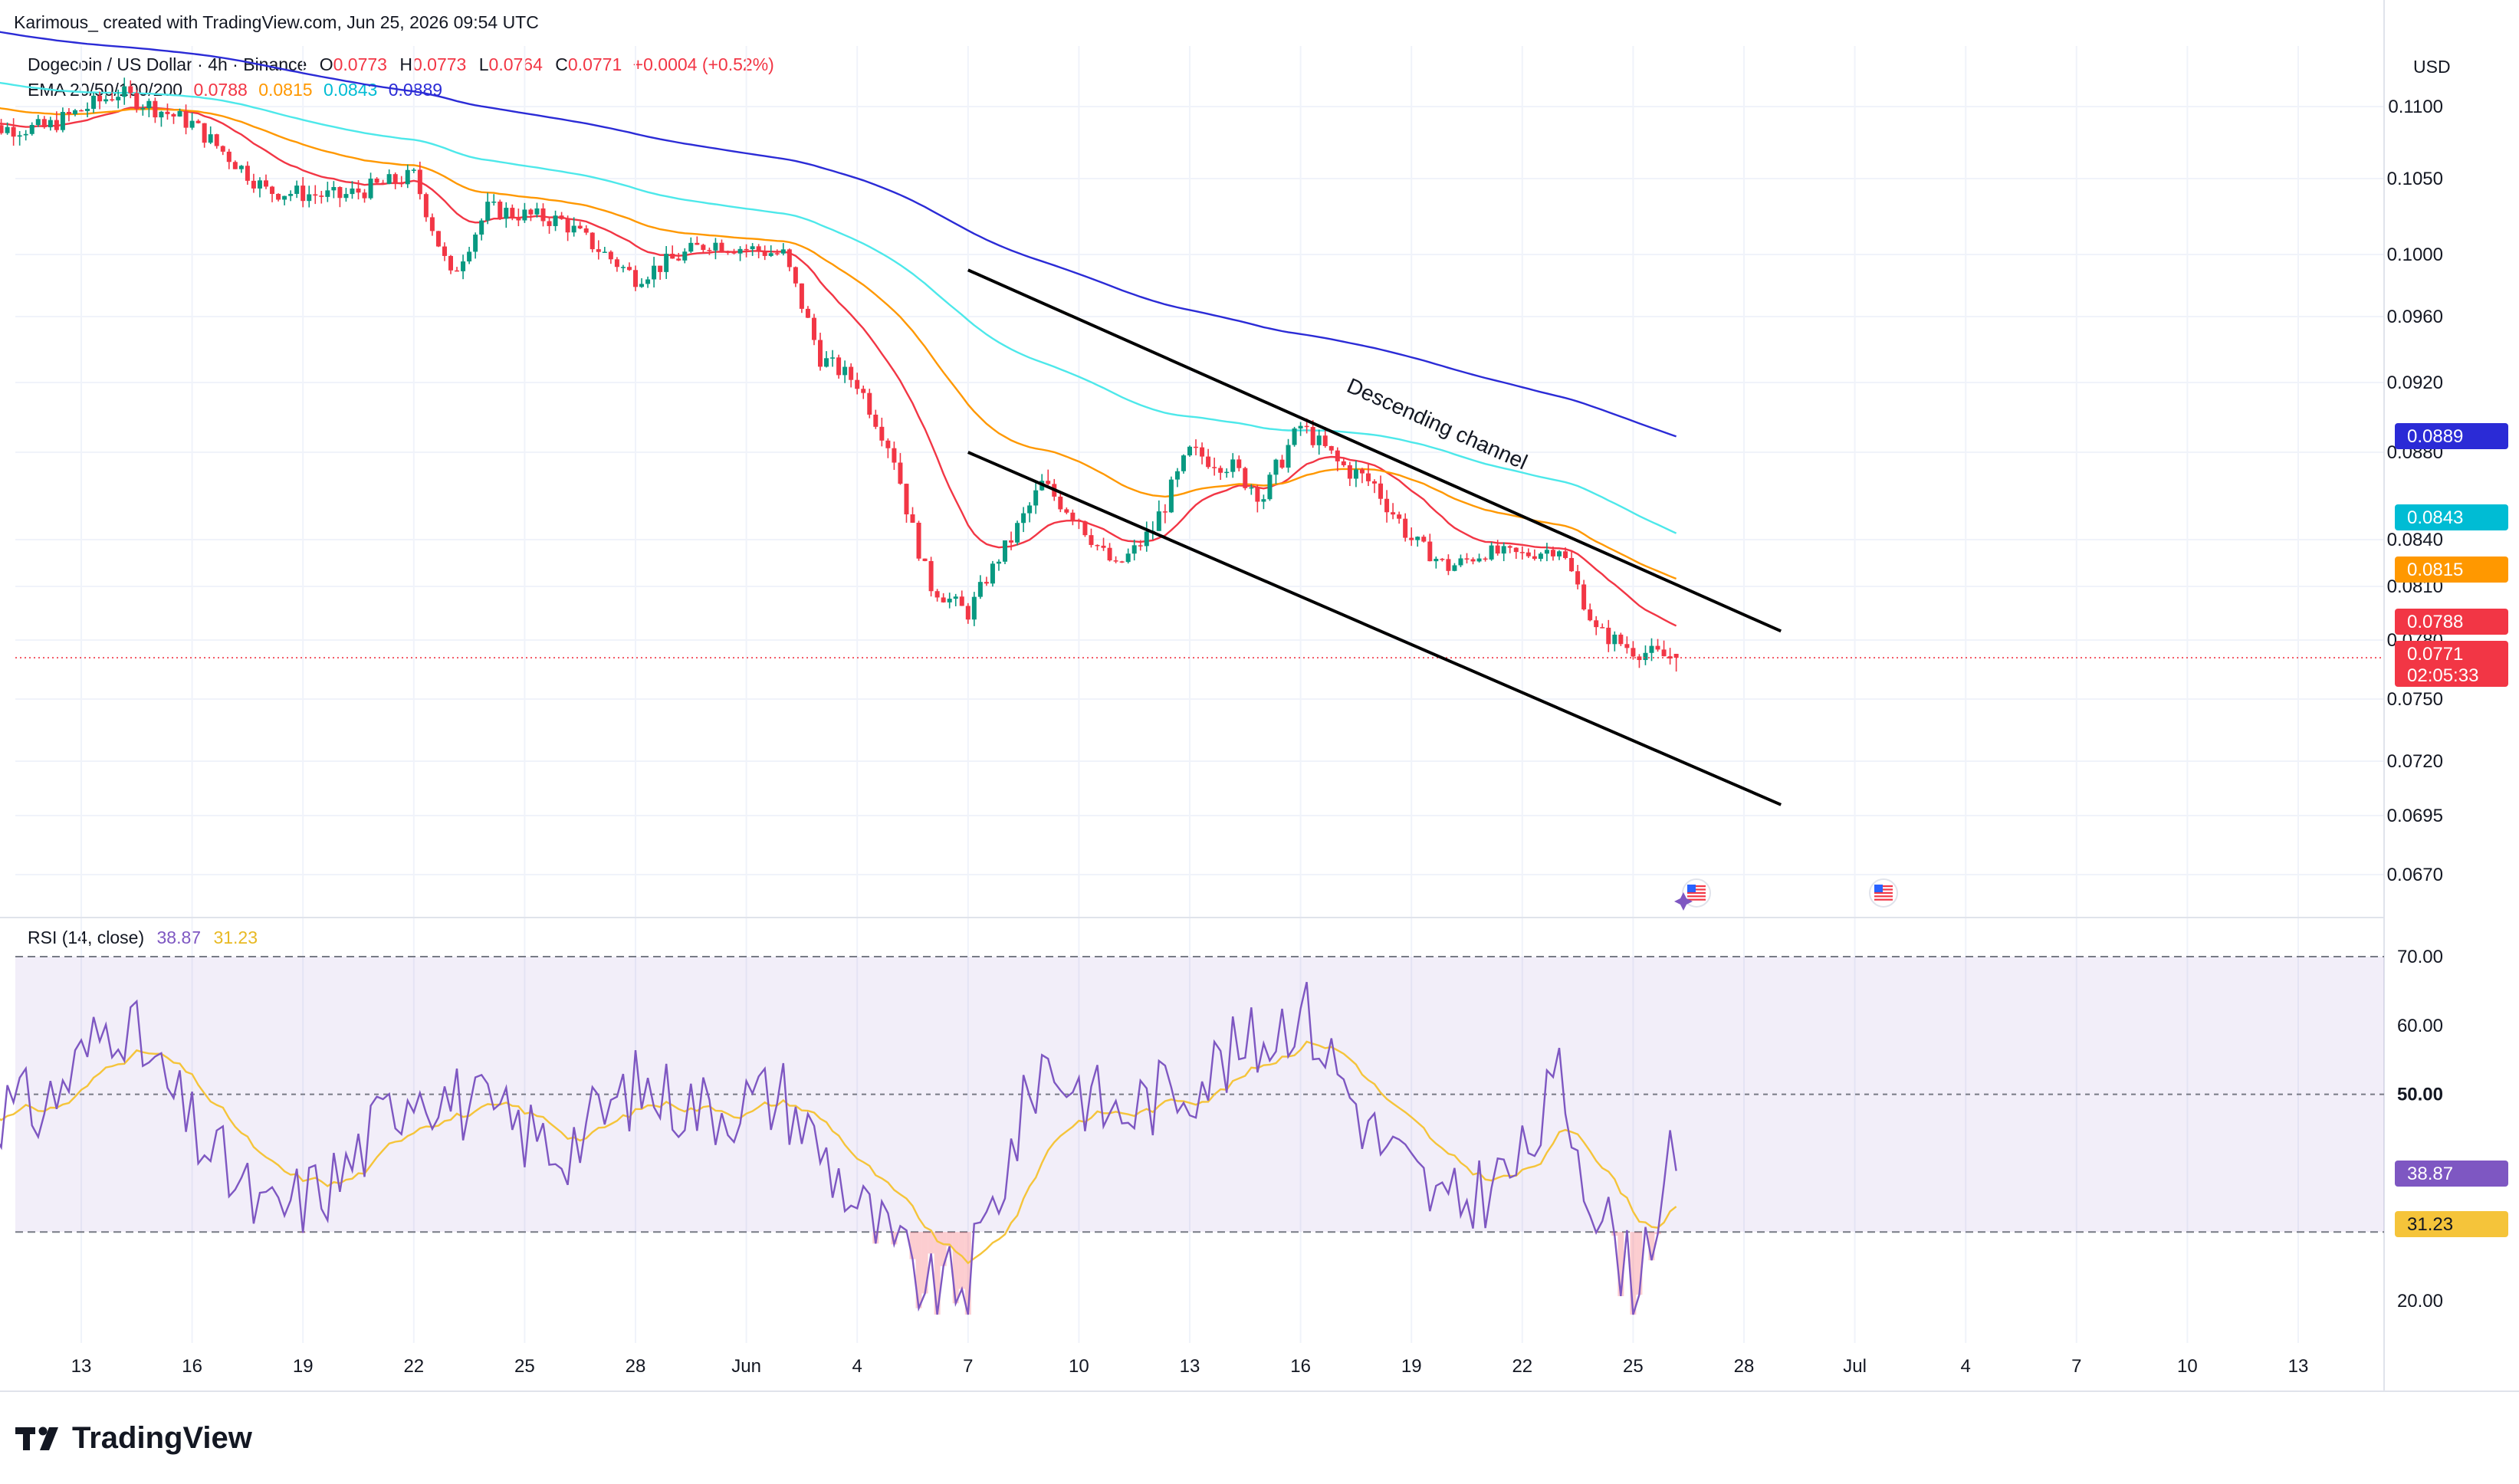 The width and height of the screenshot is (2519, 1484). Describe the element at coordinates (2076, 1366) in the screenshot. I see `time-tick-label: 7` at that location.